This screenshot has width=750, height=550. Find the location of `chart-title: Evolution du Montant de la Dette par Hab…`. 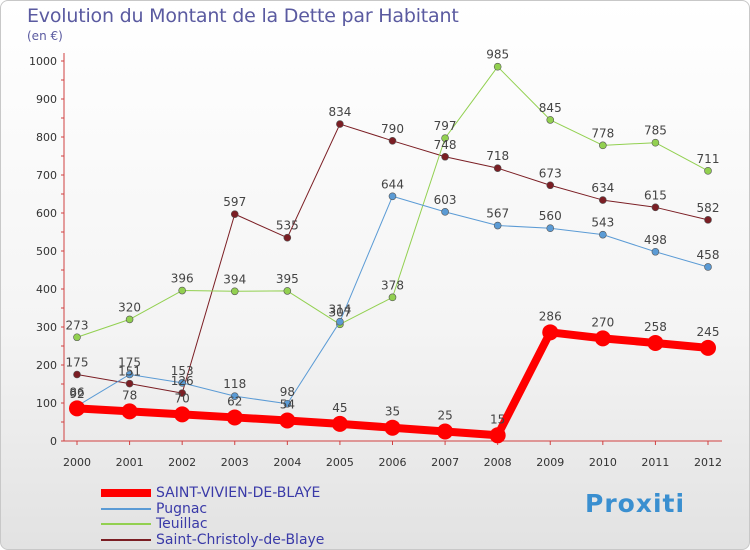

chart-title: Evolution du Montant de la Dette par Hab… is located at coordinates (243, 16).